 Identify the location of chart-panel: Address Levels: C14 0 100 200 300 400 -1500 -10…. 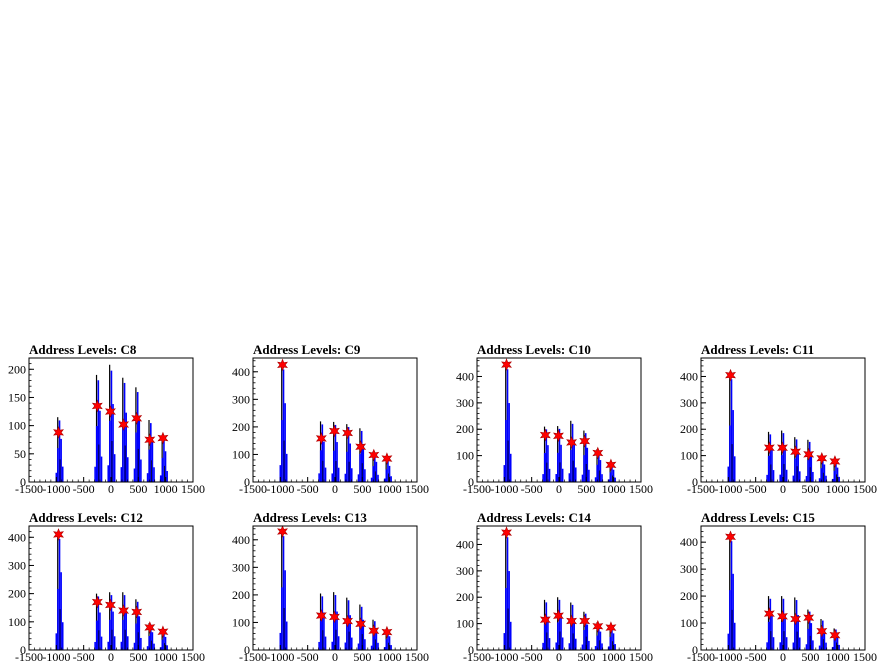
(554, 587).